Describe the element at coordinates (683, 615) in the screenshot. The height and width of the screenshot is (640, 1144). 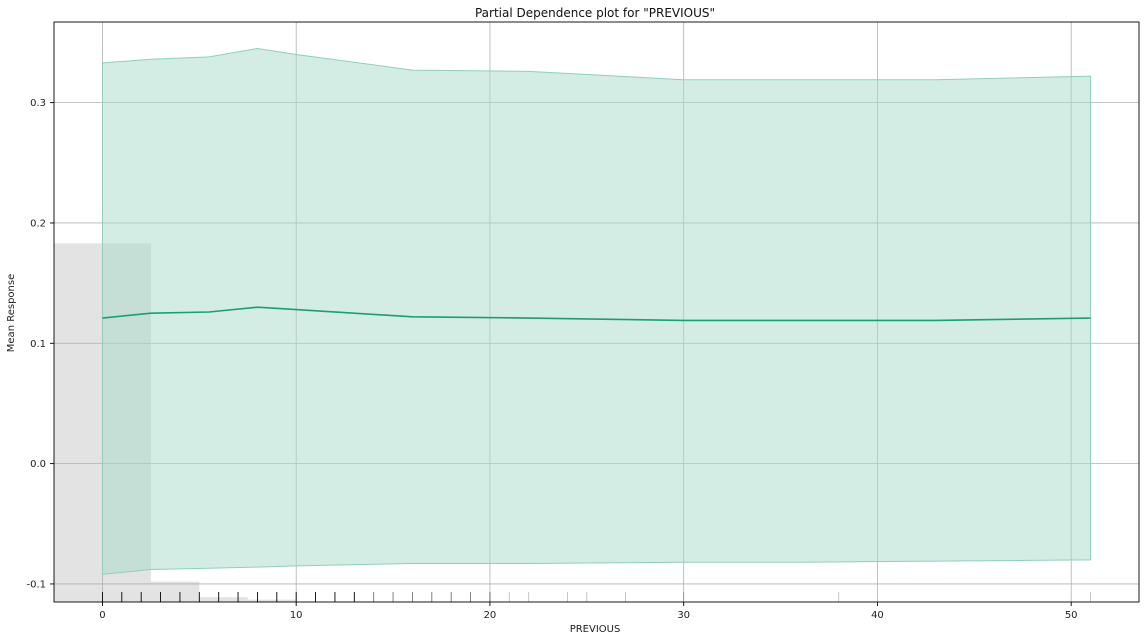
I see `x-tick-label: 30` at that location.